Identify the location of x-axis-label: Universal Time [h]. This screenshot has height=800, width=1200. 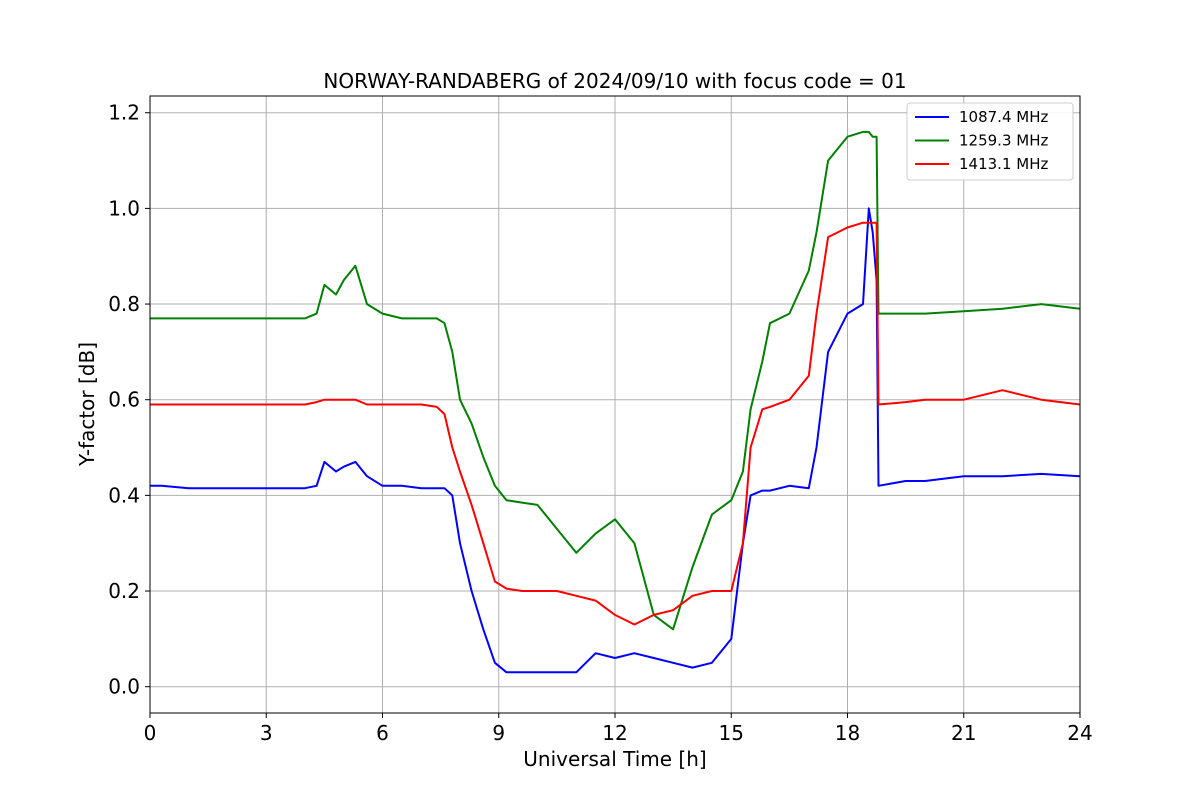
(614, 759).